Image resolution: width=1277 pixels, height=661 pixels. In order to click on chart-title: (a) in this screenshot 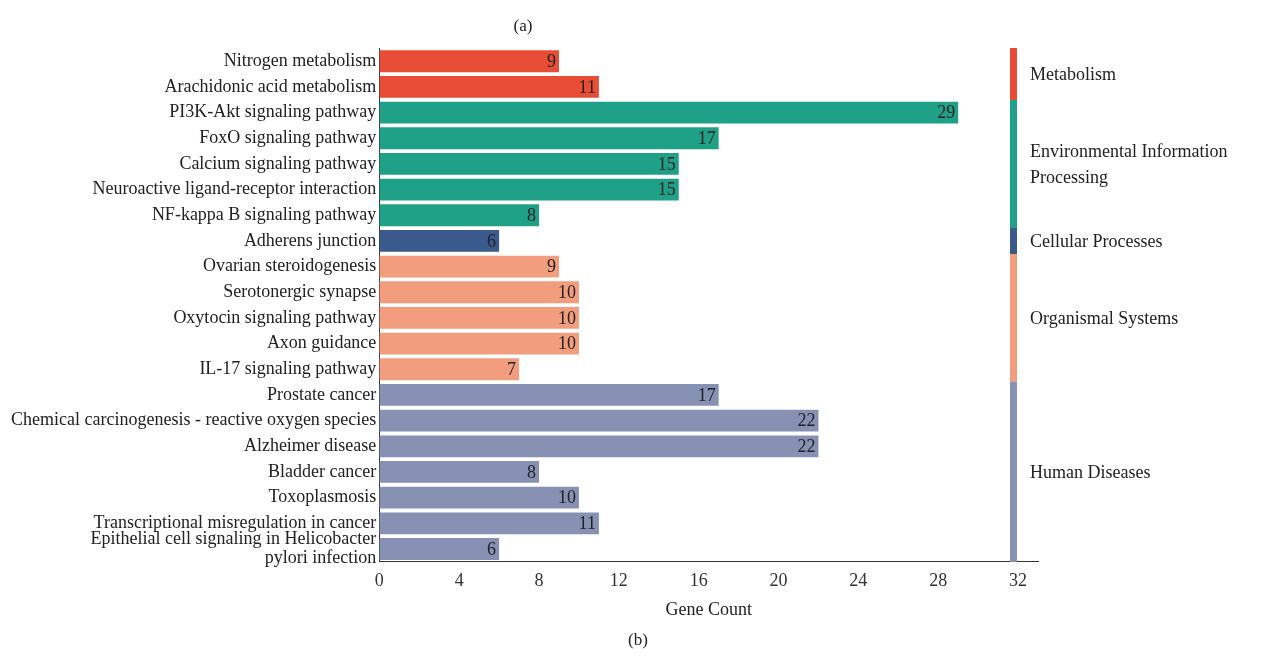, I will do `click(523, 25)`.